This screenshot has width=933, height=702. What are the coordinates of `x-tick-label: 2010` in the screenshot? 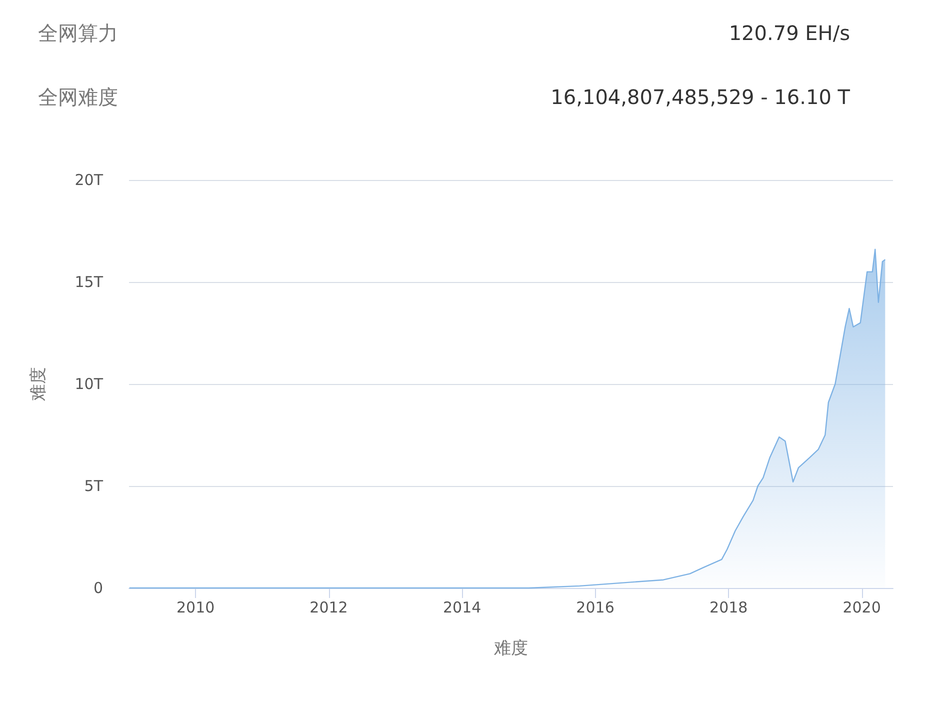 It's located at (195, 607).